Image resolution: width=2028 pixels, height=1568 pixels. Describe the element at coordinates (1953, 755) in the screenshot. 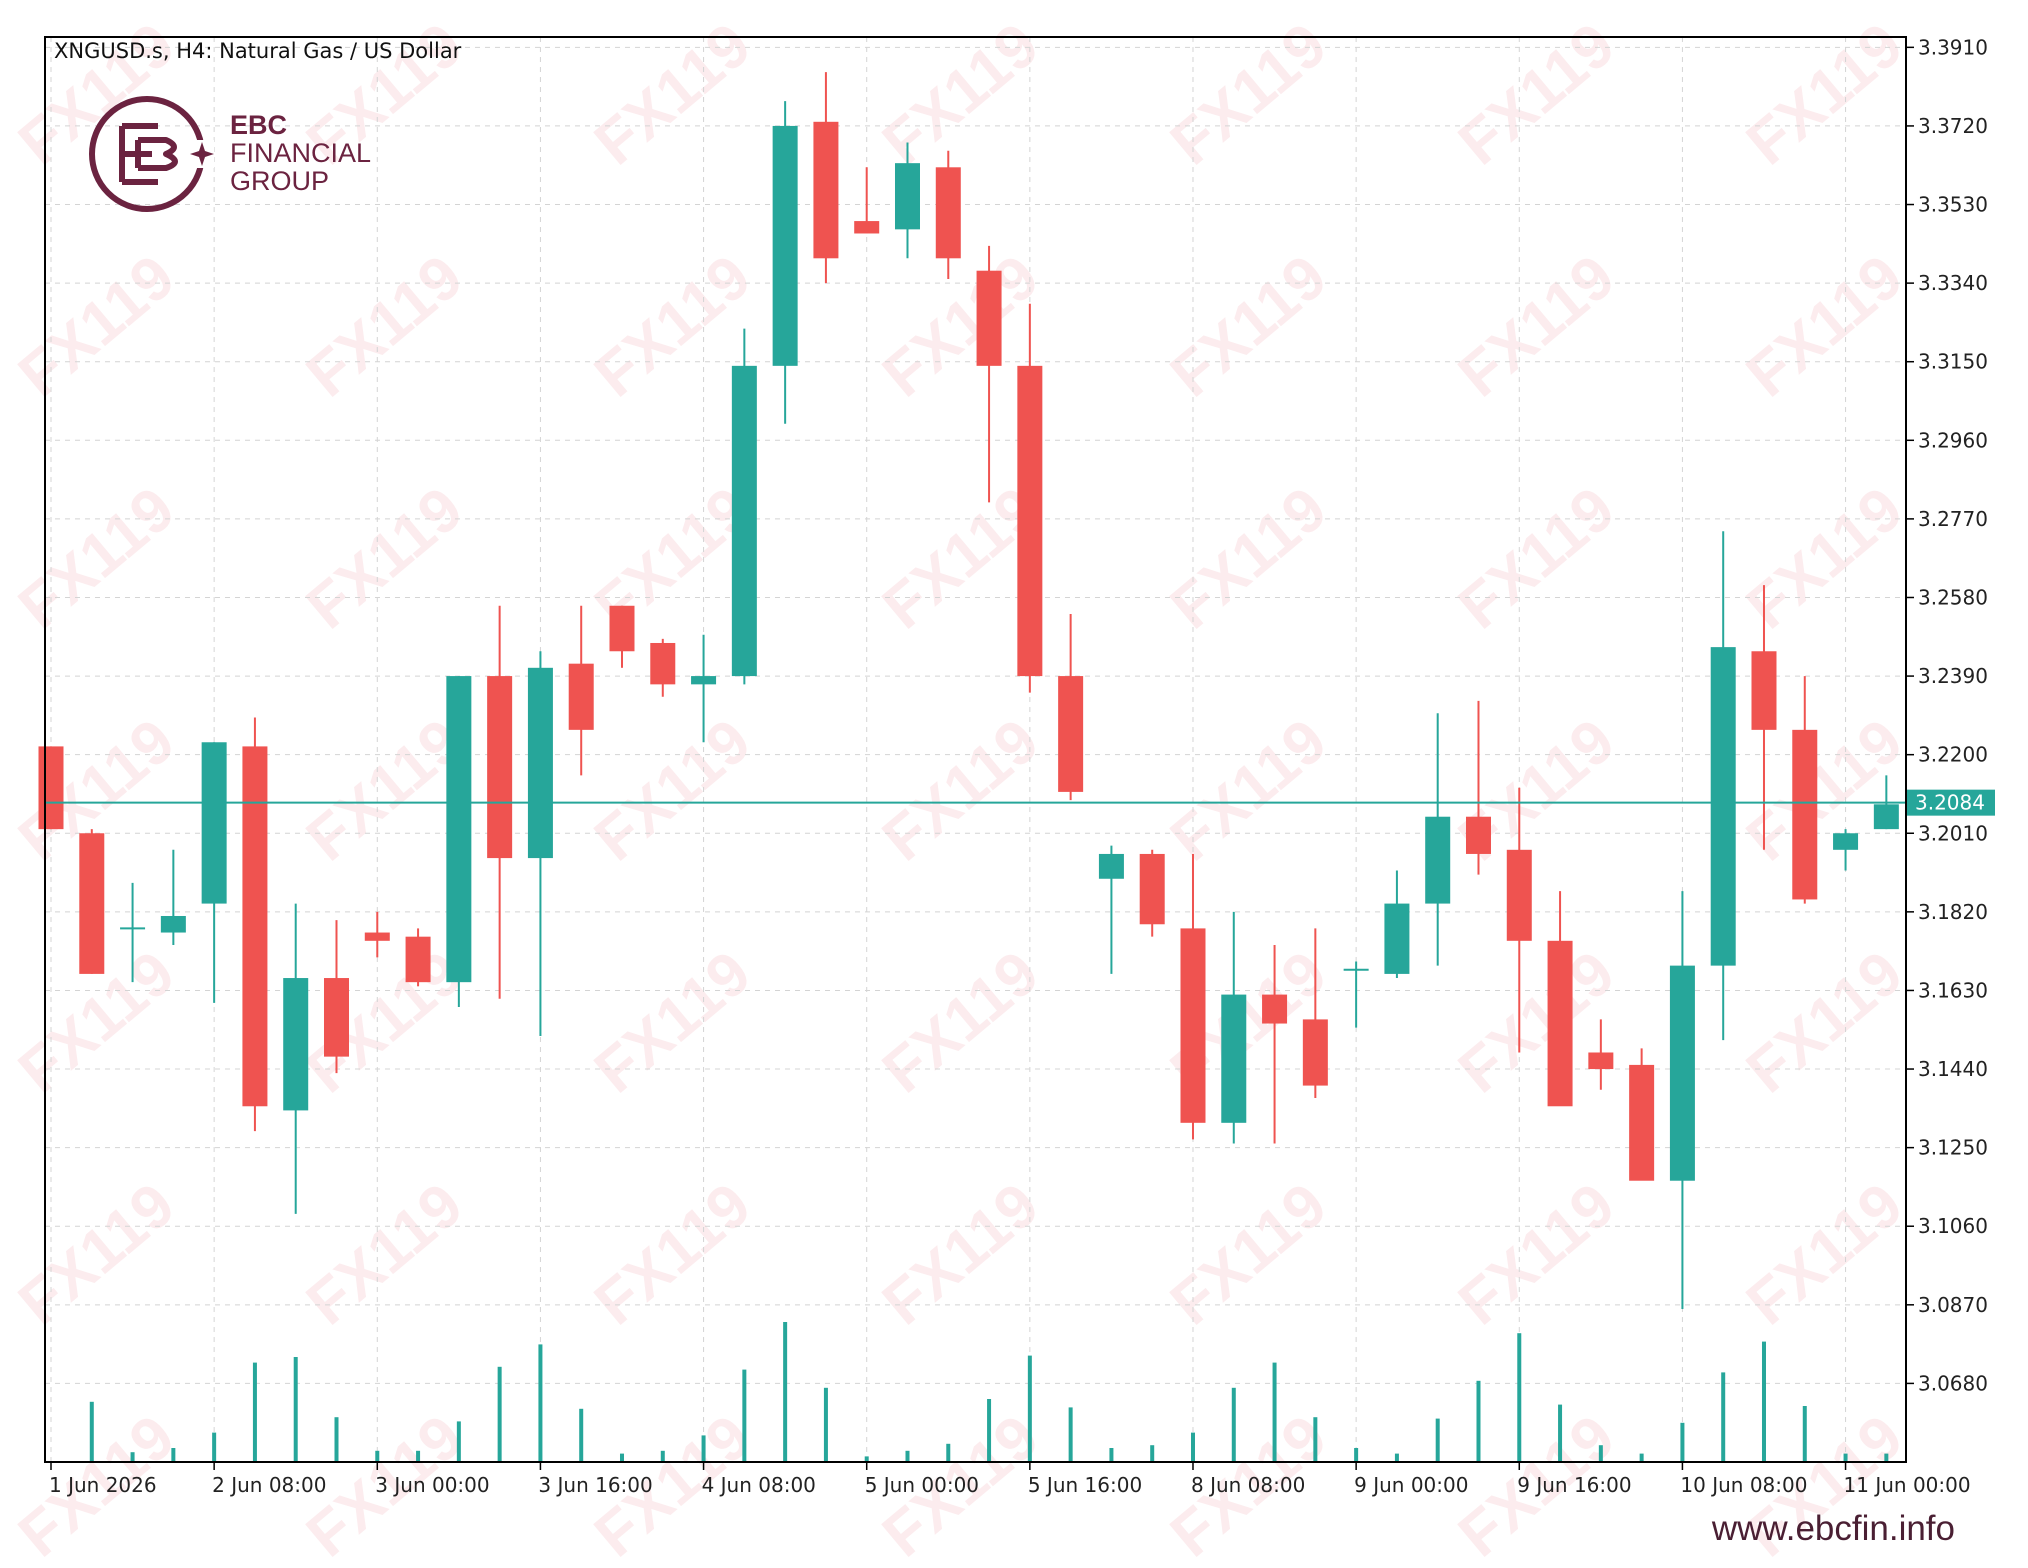

I see `y-tick-label: 3.2200` at that location.